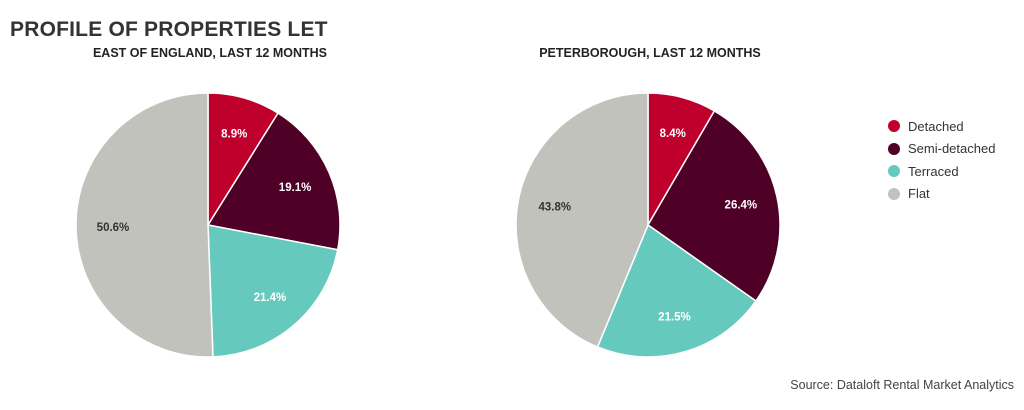  Describe the element at coordinates (673, 134) in the screenshot. I see `data-label-peterborough-detached: 8.4%` at that location.